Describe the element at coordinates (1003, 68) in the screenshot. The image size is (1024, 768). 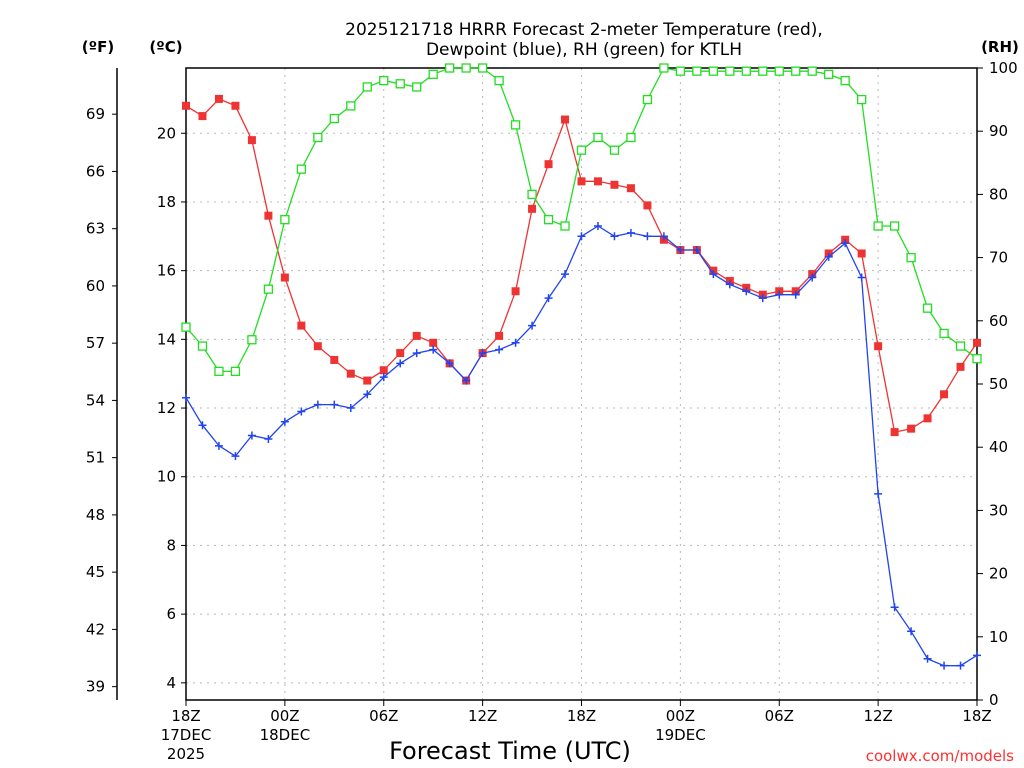
I see `rh-tick-label: 100` at that location.